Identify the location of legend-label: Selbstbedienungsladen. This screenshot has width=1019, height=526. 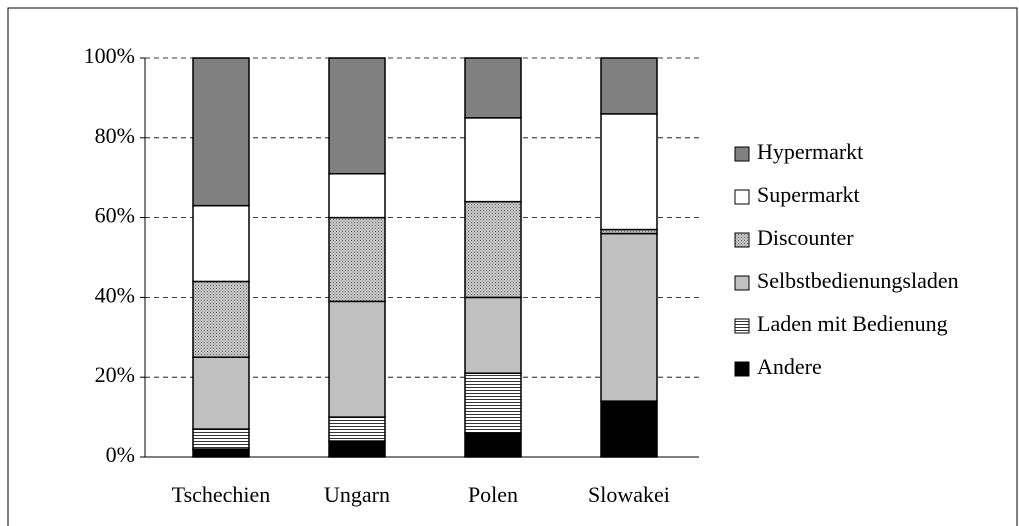
(858, 280).